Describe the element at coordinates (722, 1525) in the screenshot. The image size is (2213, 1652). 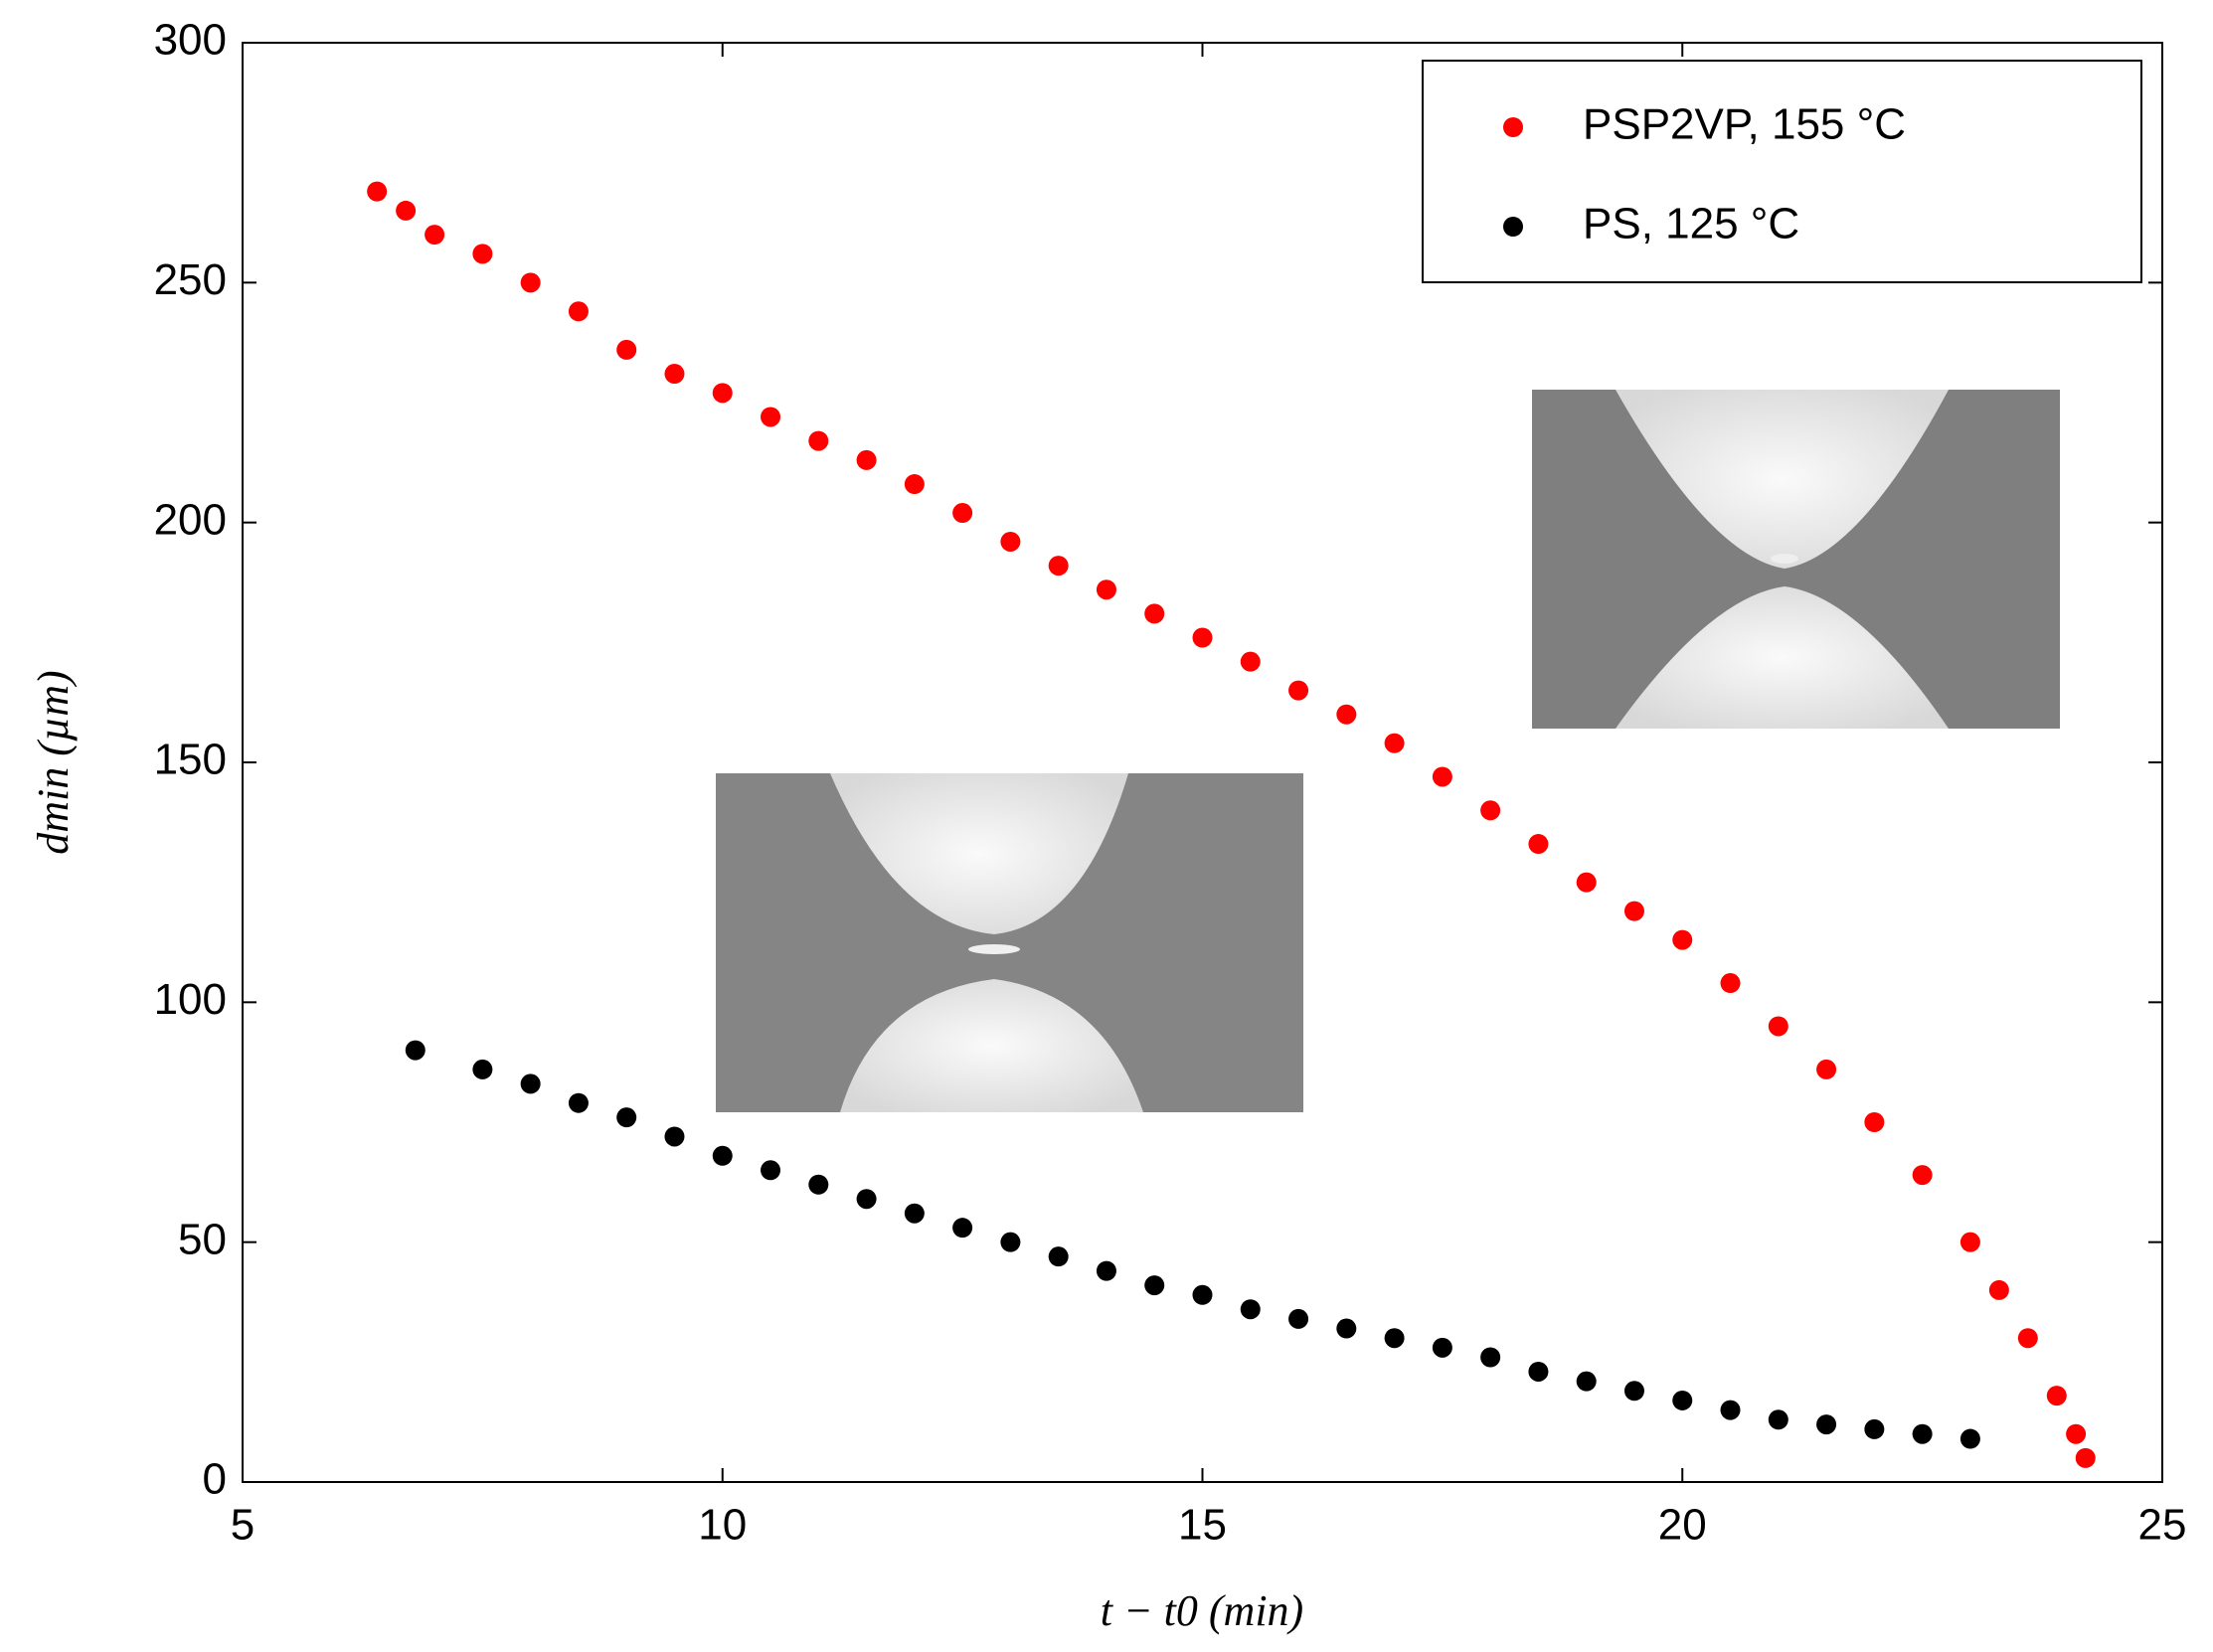
I see `x-tick-label: 10` at that location.